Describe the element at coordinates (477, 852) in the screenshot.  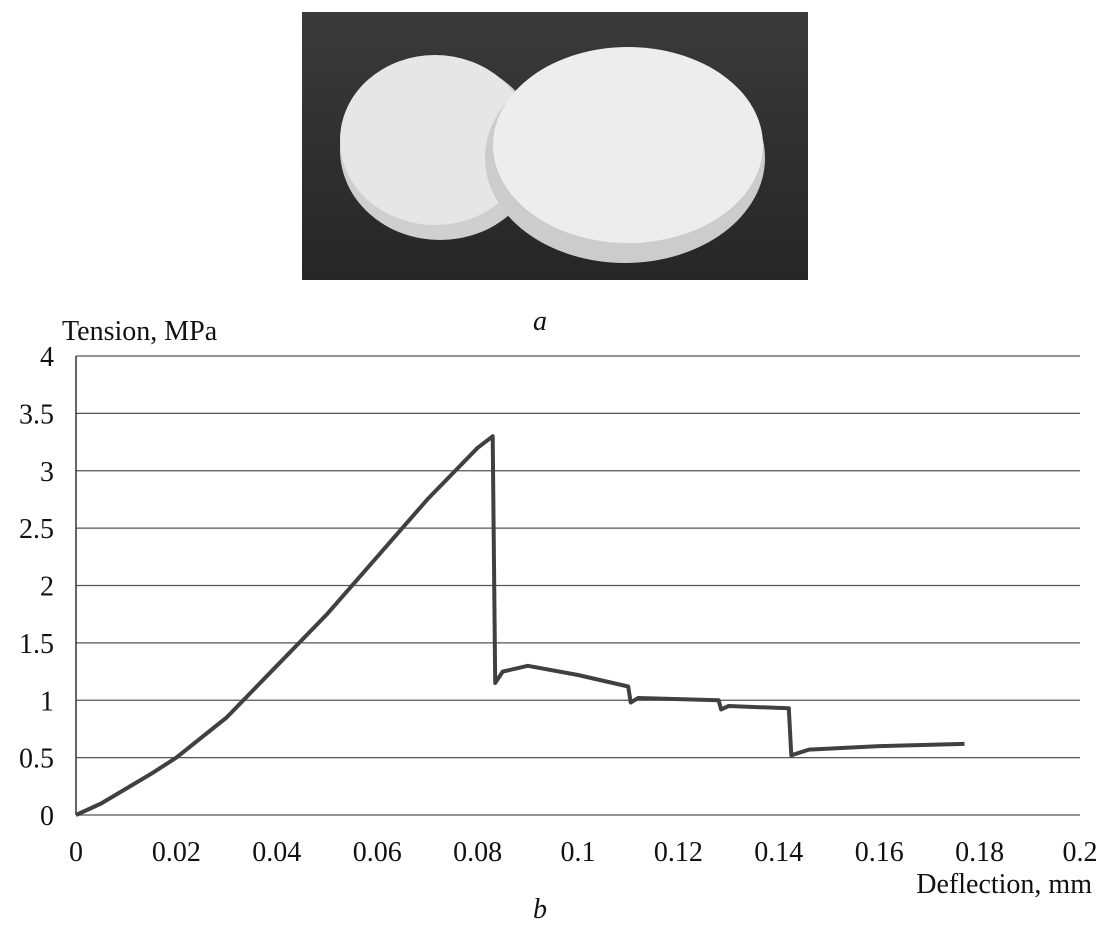
I see `x-tick-label: 0.08` at that location.